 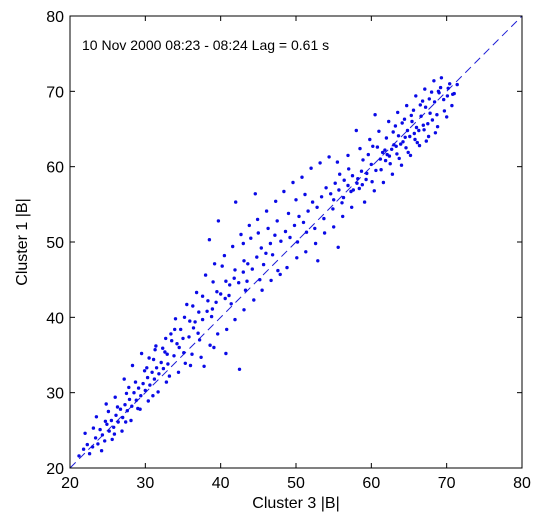 I want to click on y-tick-label: 20, so click(x=55, y=469).